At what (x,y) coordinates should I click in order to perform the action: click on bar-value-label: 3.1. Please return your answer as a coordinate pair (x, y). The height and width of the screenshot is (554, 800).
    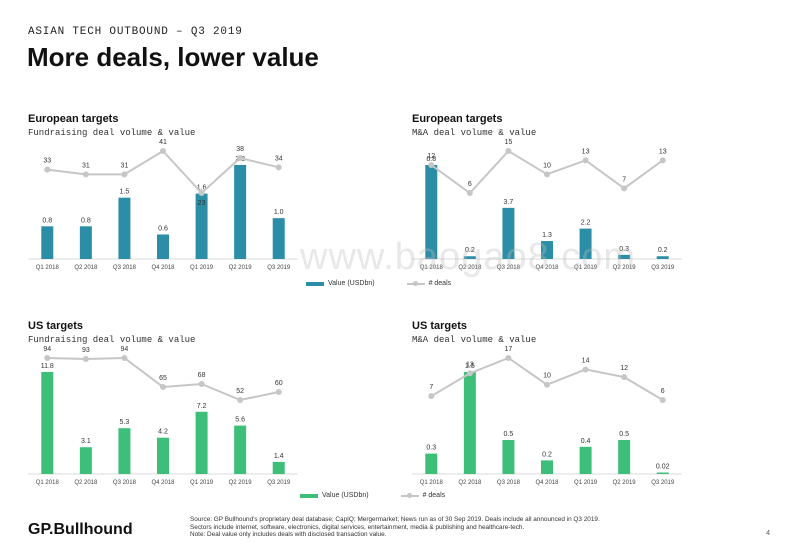
    Looking at the image, I should click on (86, 441).